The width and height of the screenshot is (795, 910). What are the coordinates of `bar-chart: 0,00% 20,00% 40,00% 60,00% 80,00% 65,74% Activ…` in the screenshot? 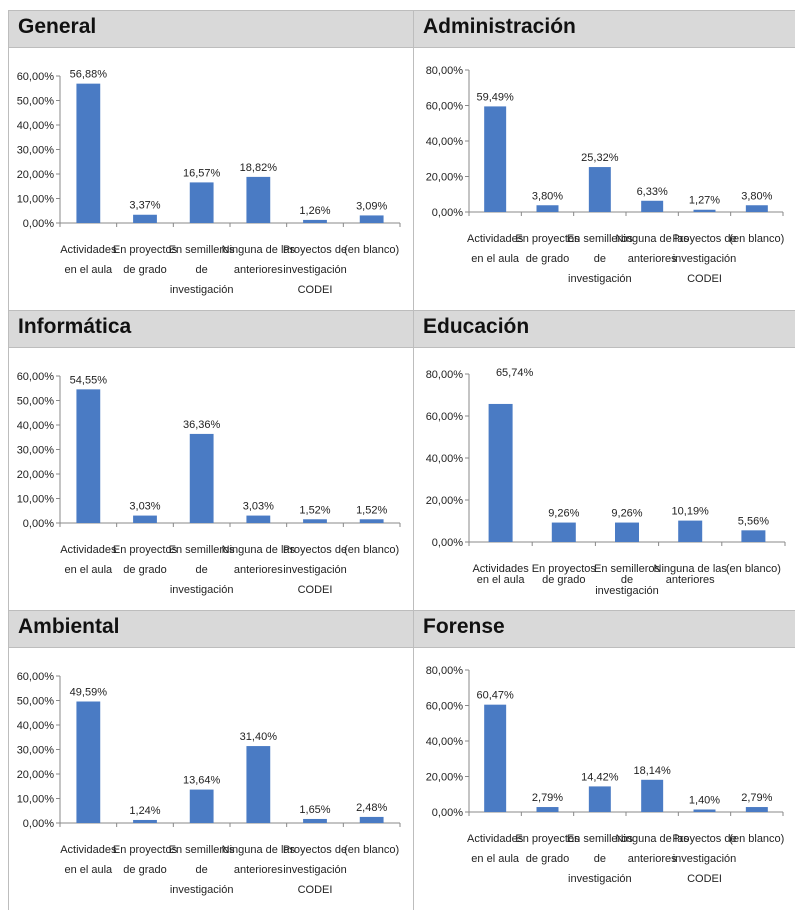 It's located at (604, 478).